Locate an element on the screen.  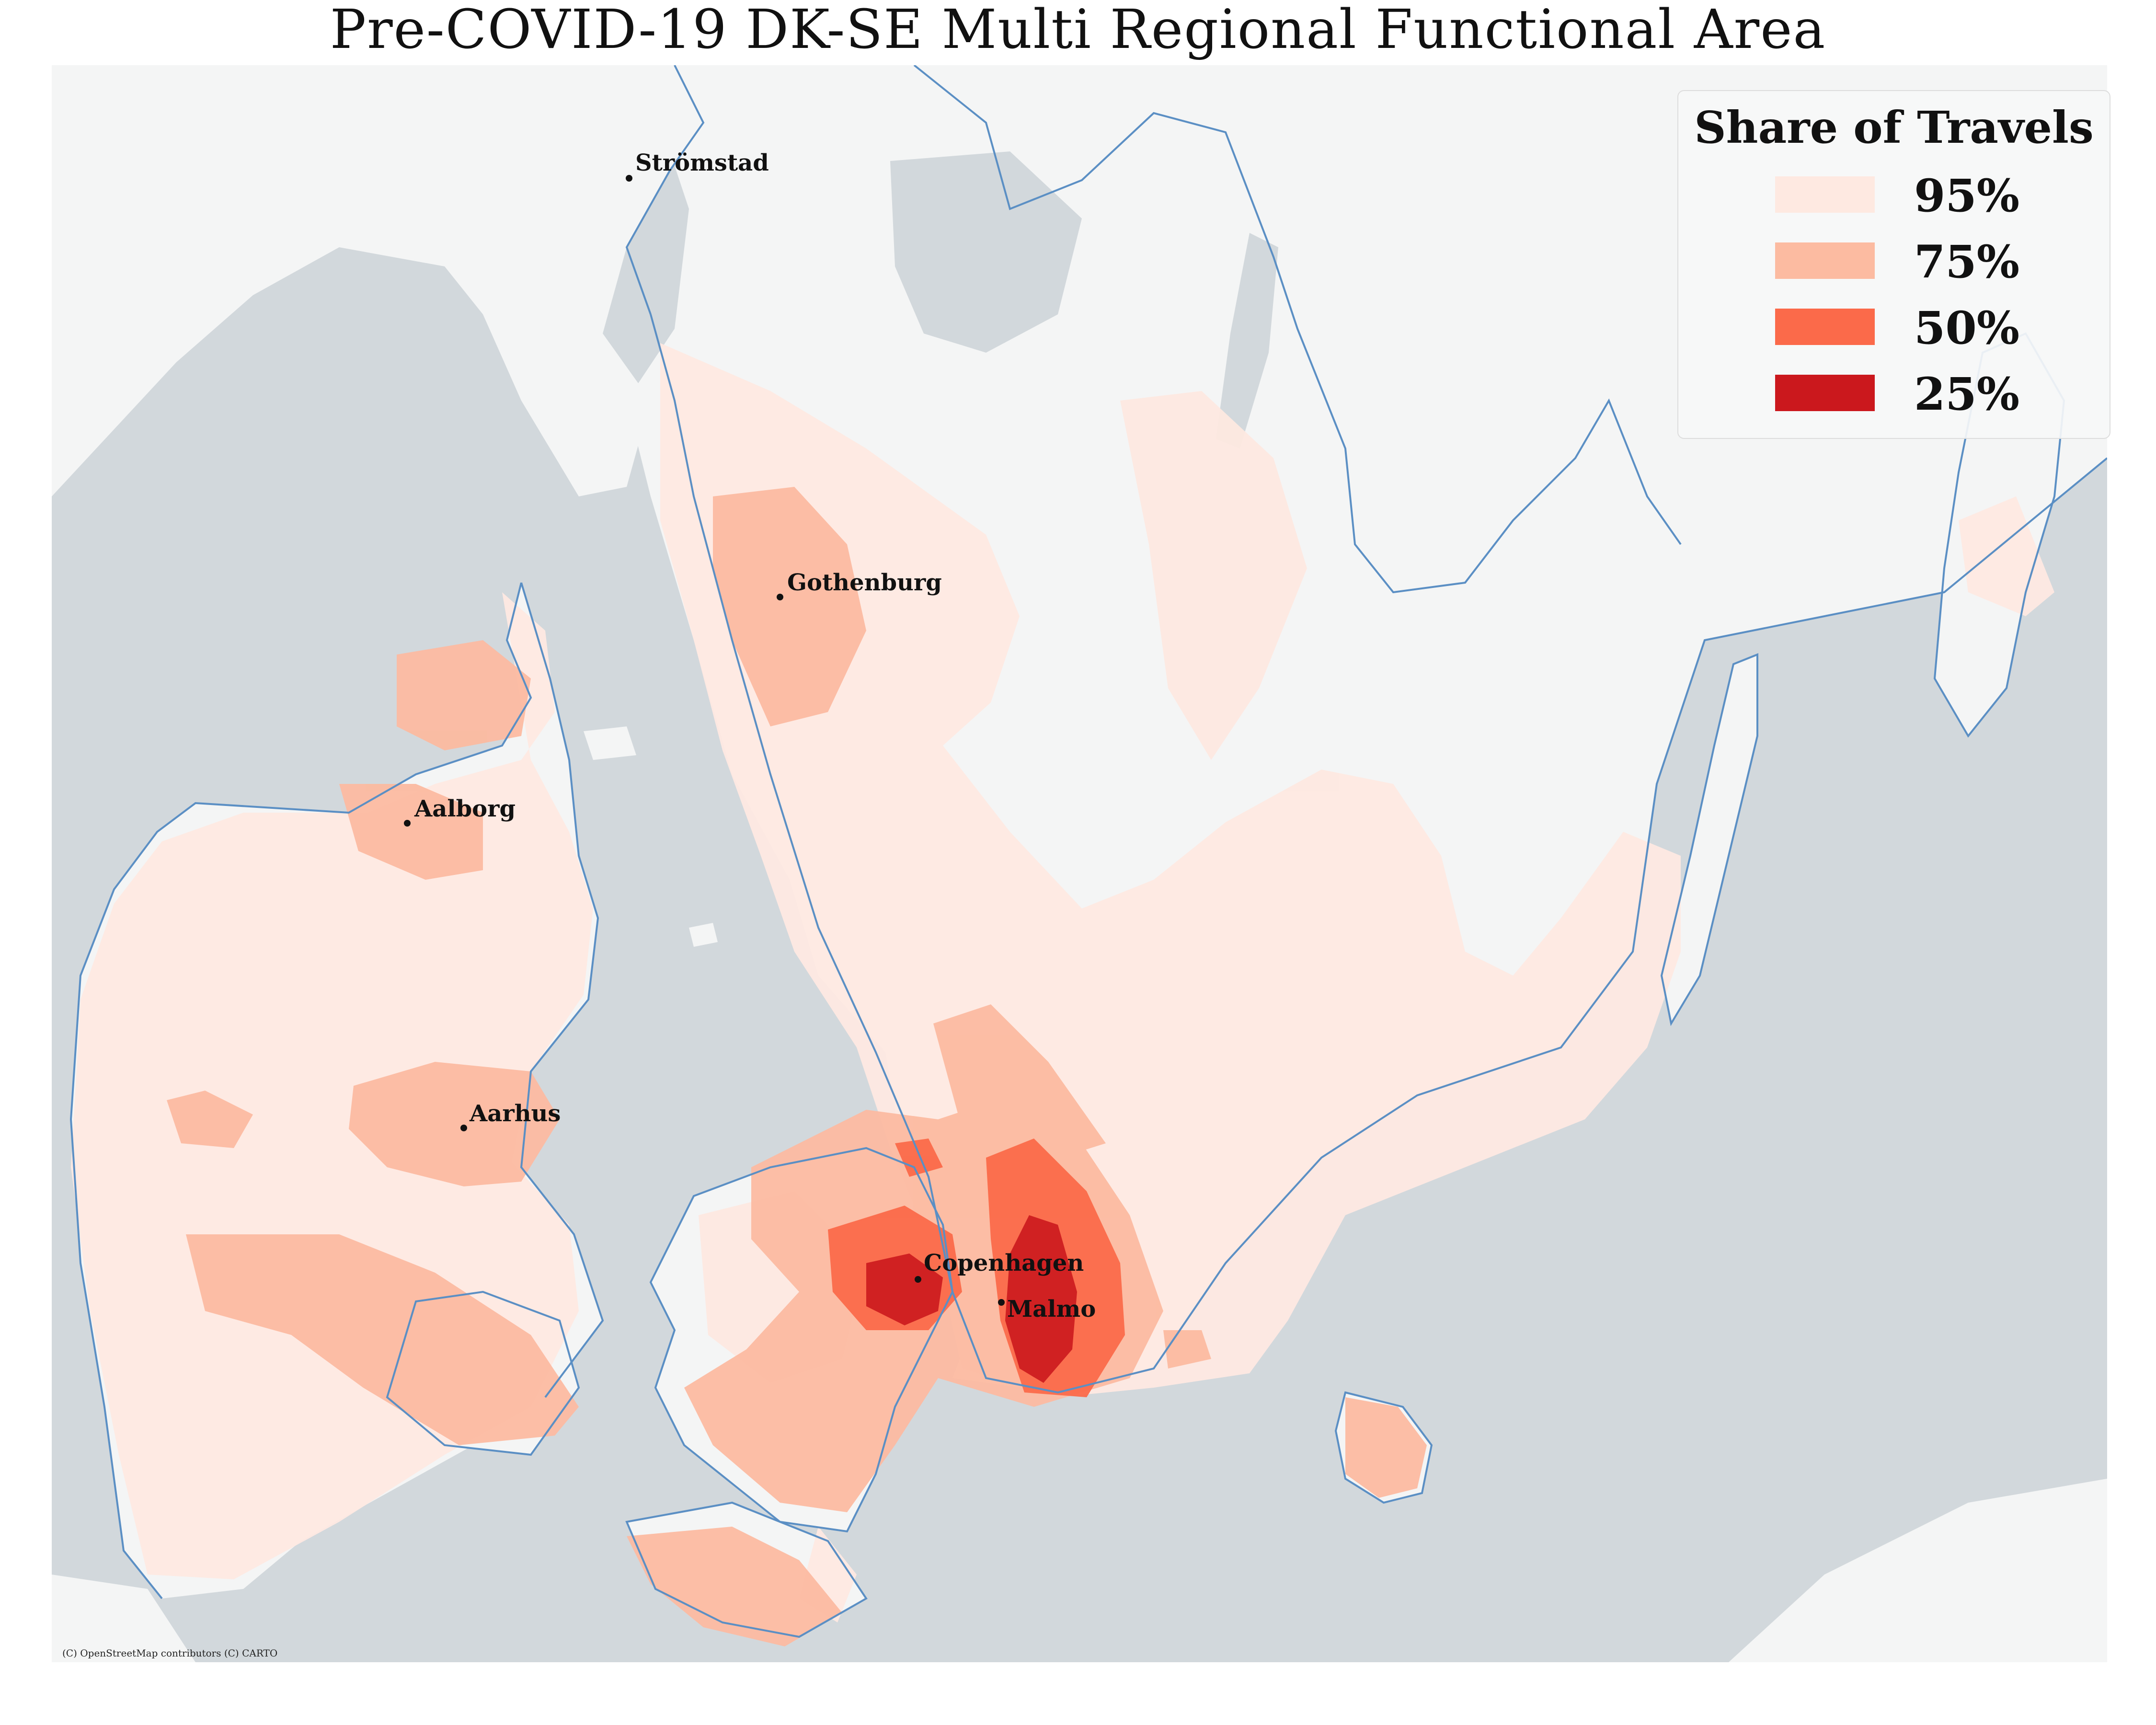
border-coast-jutland is located at coordinates (300, 1090).